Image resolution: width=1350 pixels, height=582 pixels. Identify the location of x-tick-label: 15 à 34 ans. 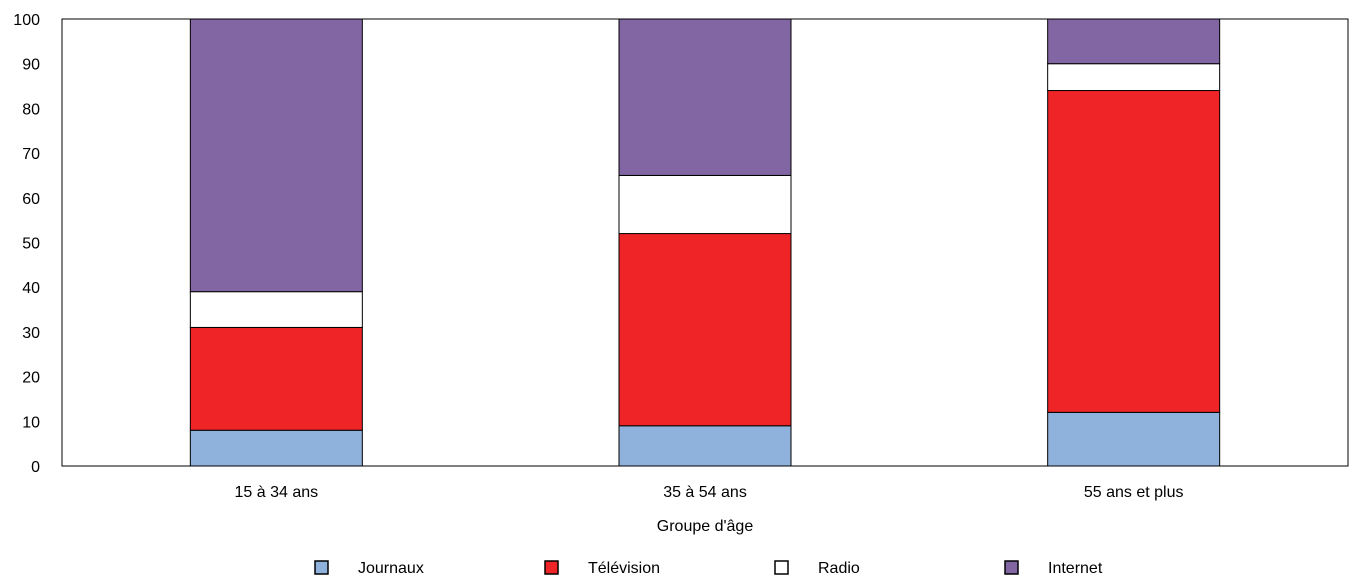
(277, 492).